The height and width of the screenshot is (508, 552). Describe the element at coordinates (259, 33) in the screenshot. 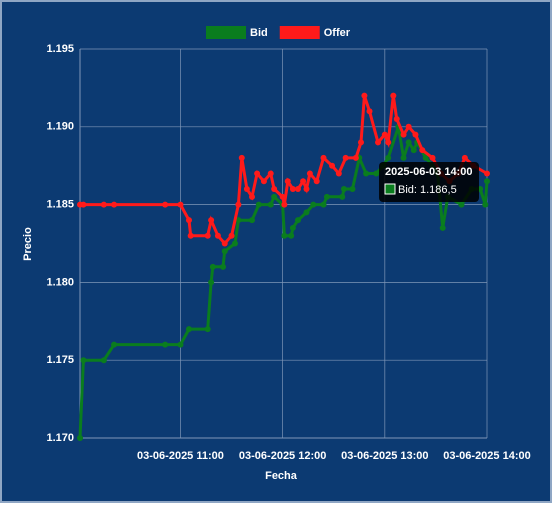

I see `legend-label: Bid` at that location.